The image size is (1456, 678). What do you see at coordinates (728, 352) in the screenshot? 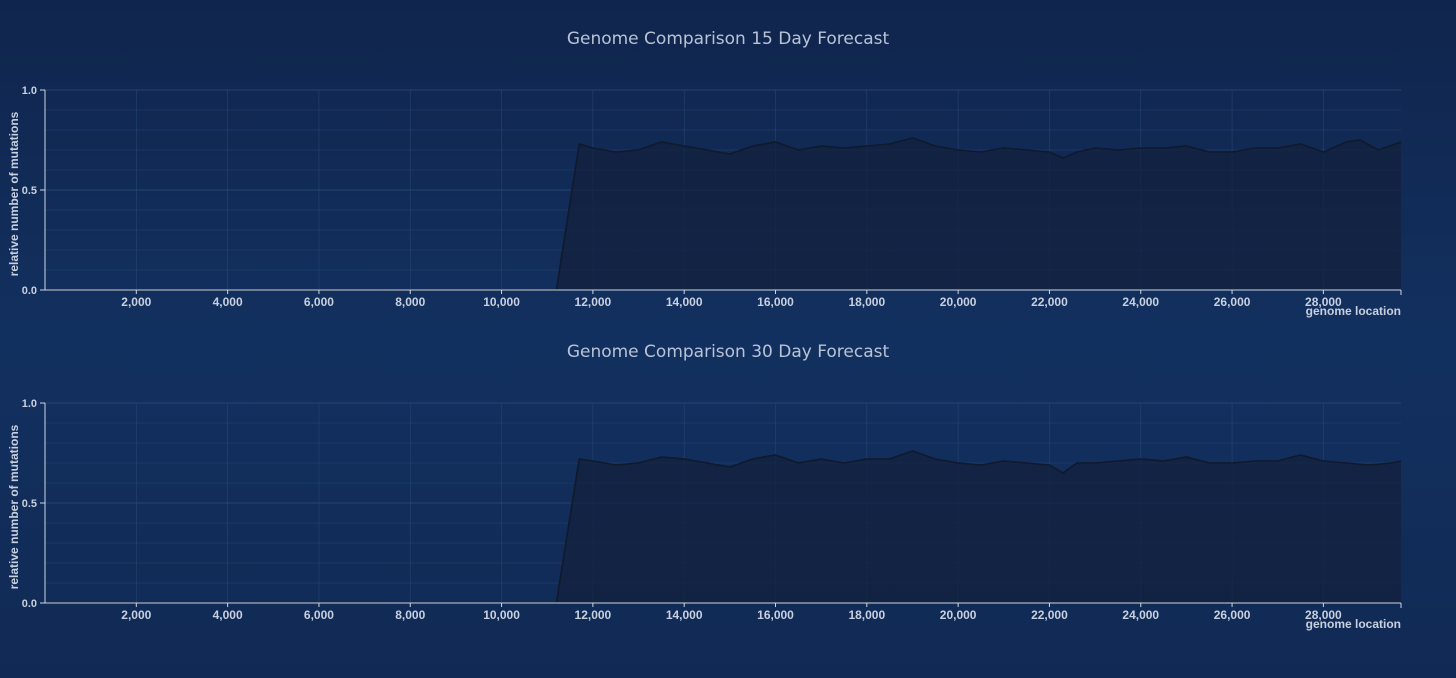
I see `chart-title-30-day: Genome Comparison 30 Day Forecast` at bounding box center [728, 352].